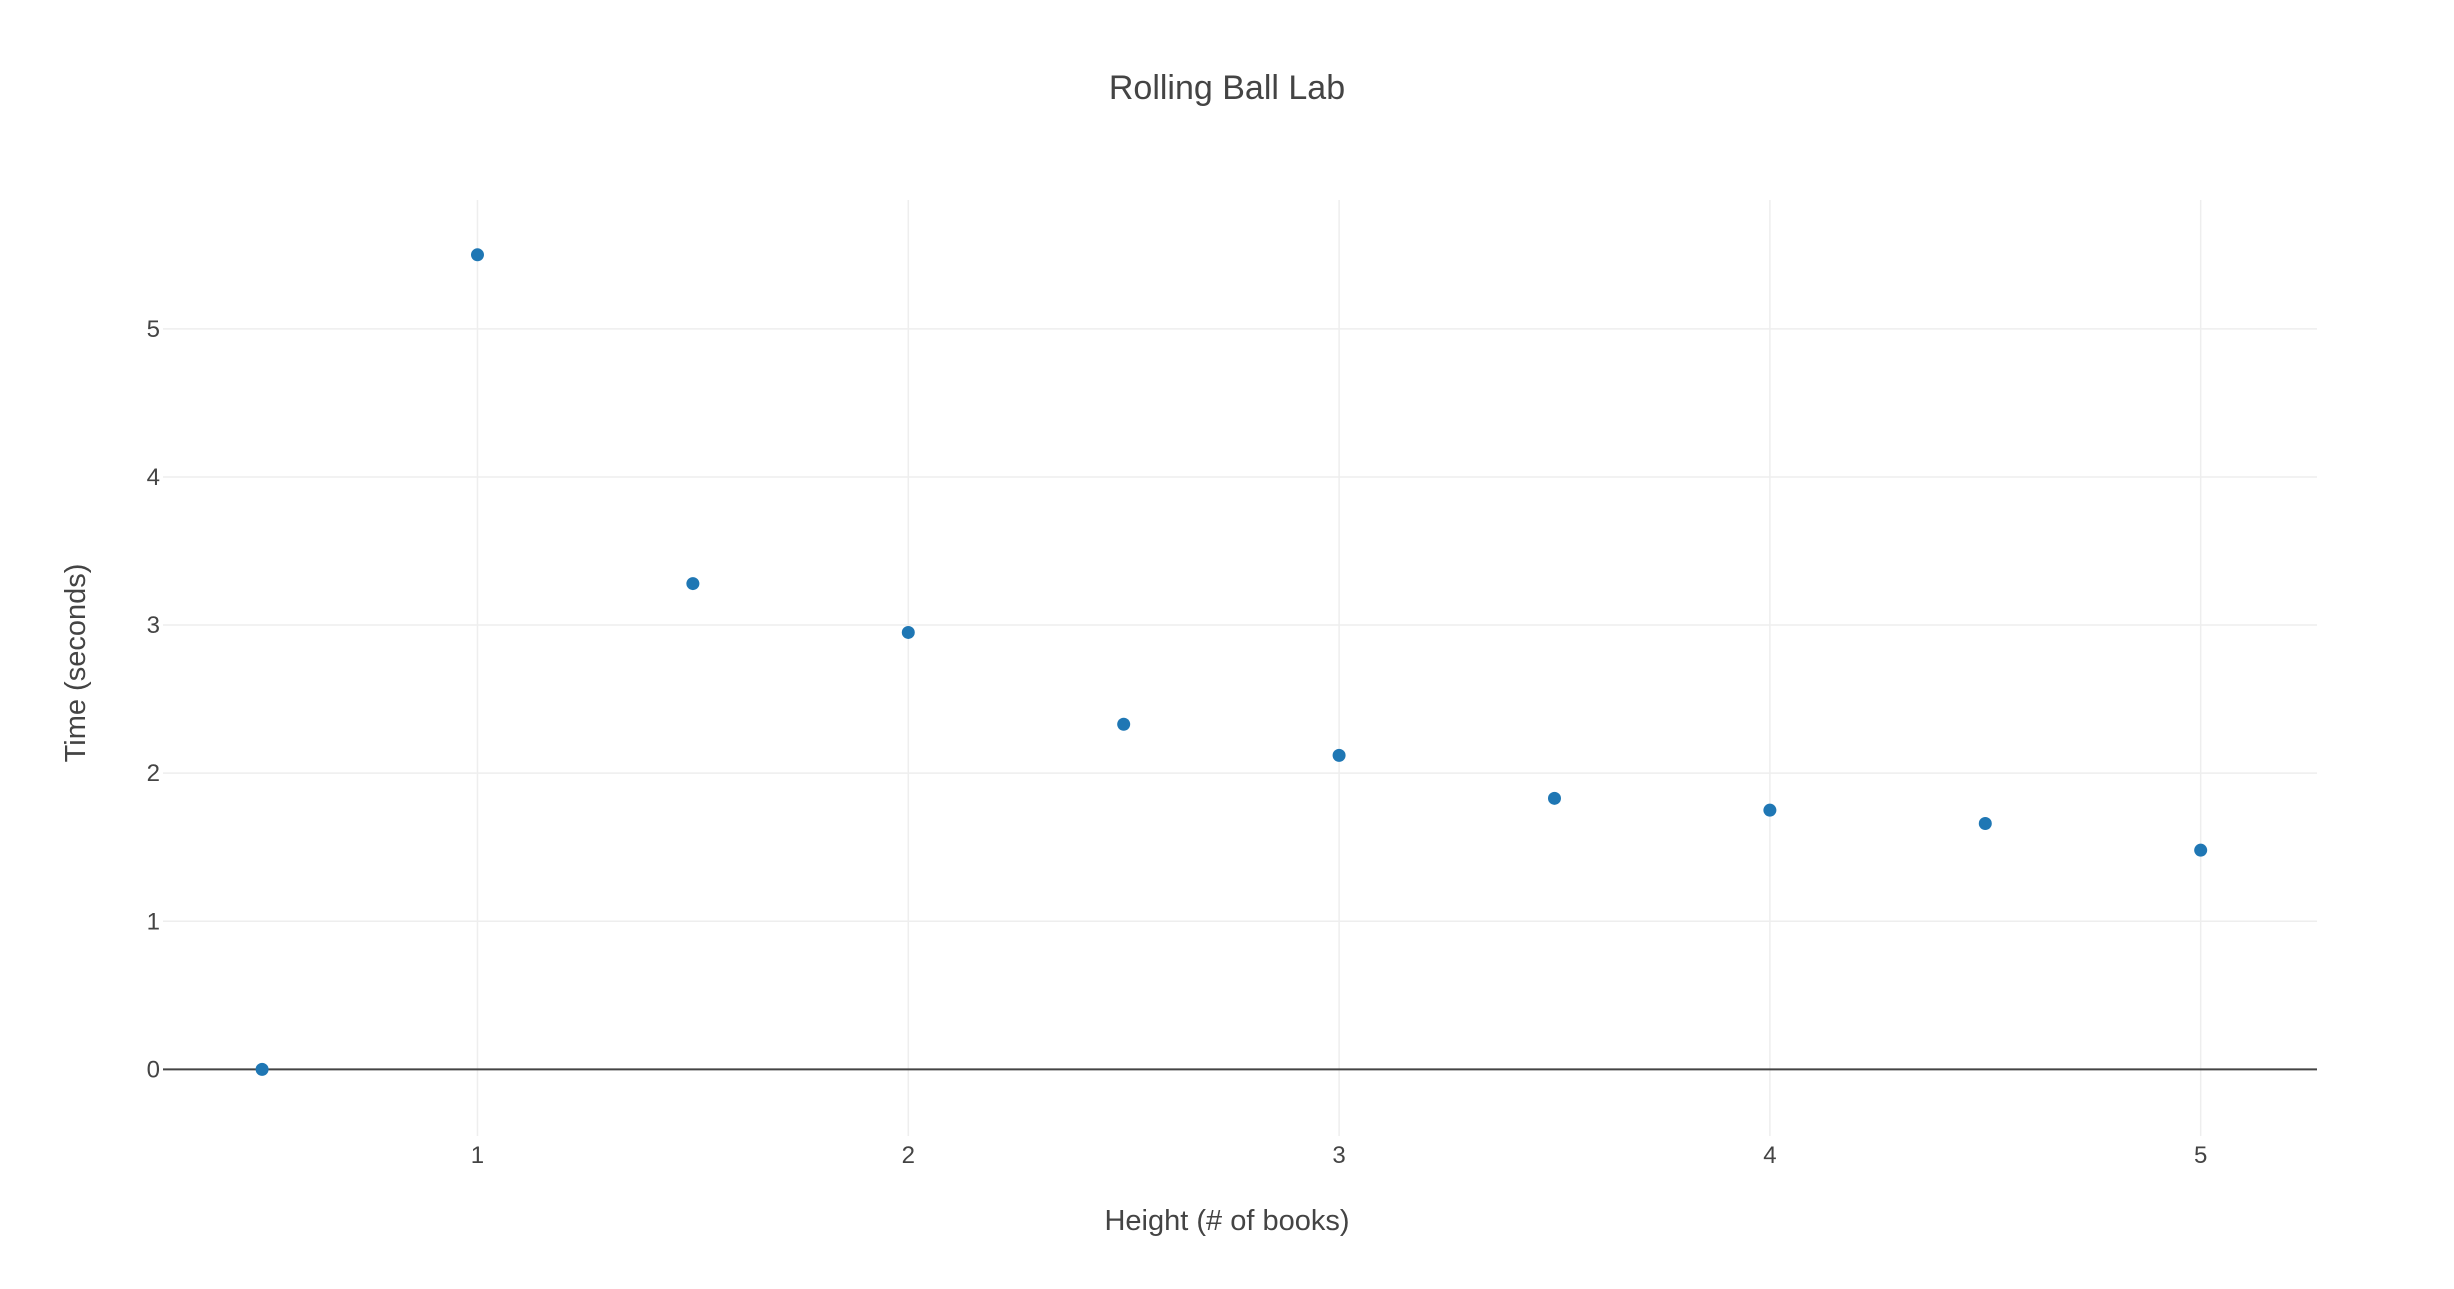 This screenshot has height=1289, width=2454. What do you see at coordinates (908, 1155) in the screenshot?
I see `x-tick-label: 2` at bounding box center [908, 1155].